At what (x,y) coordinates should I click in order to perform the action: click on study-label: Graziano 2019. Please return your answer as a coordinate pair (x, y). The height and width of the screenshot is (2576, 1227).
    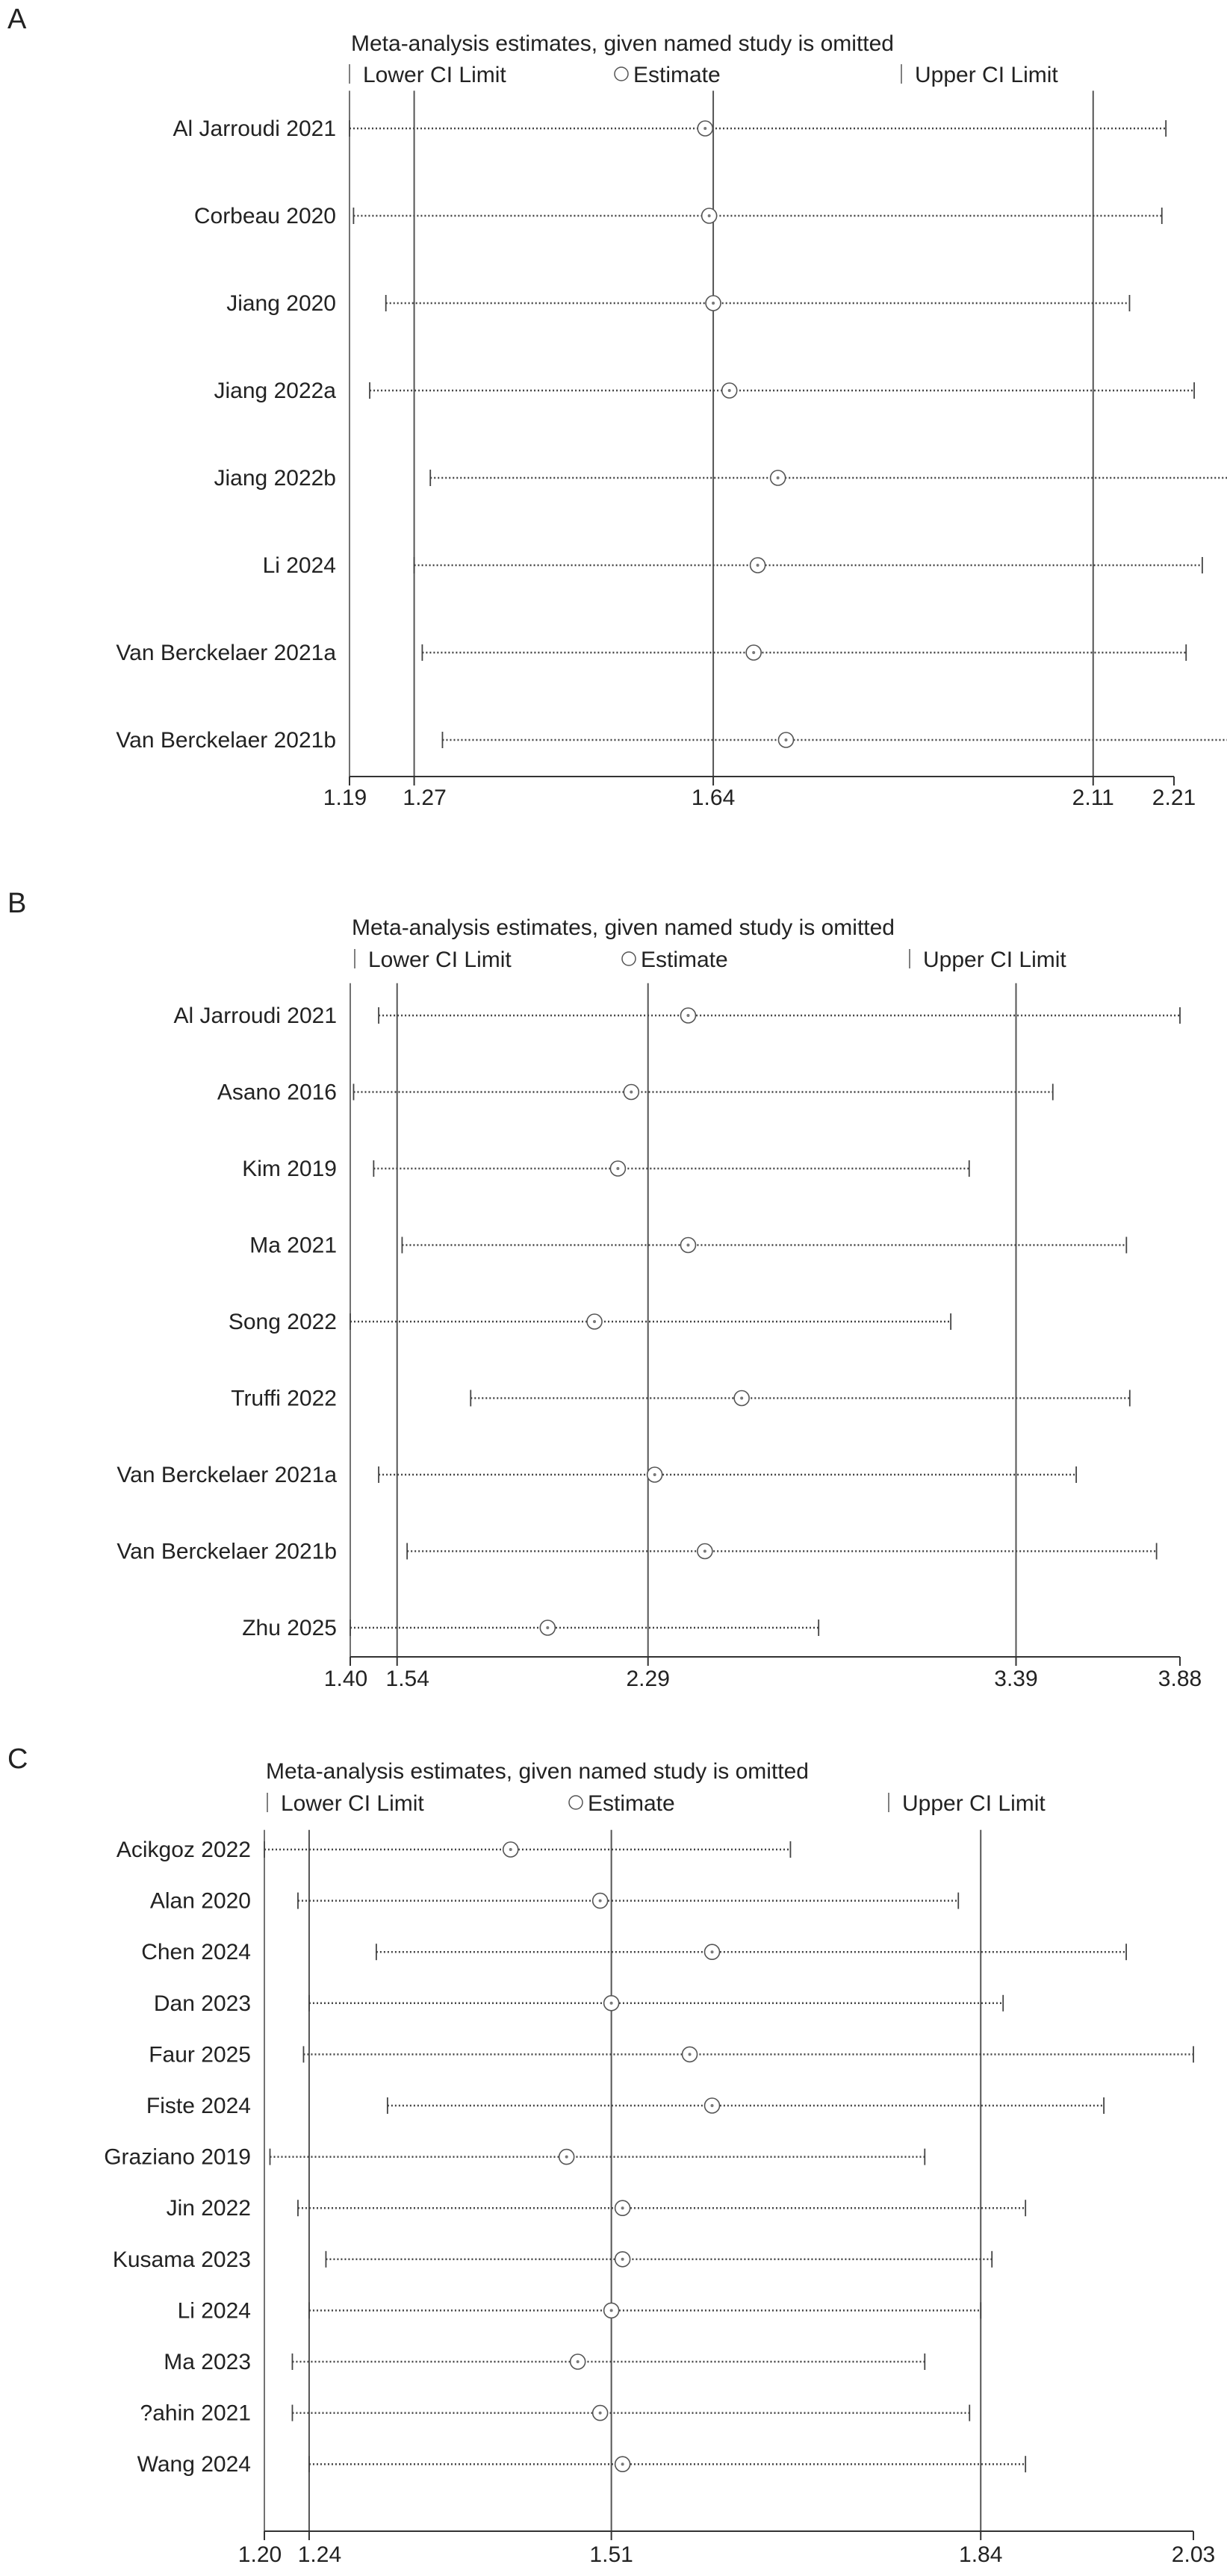
    Looking at the image, I should click on (177, 2157).